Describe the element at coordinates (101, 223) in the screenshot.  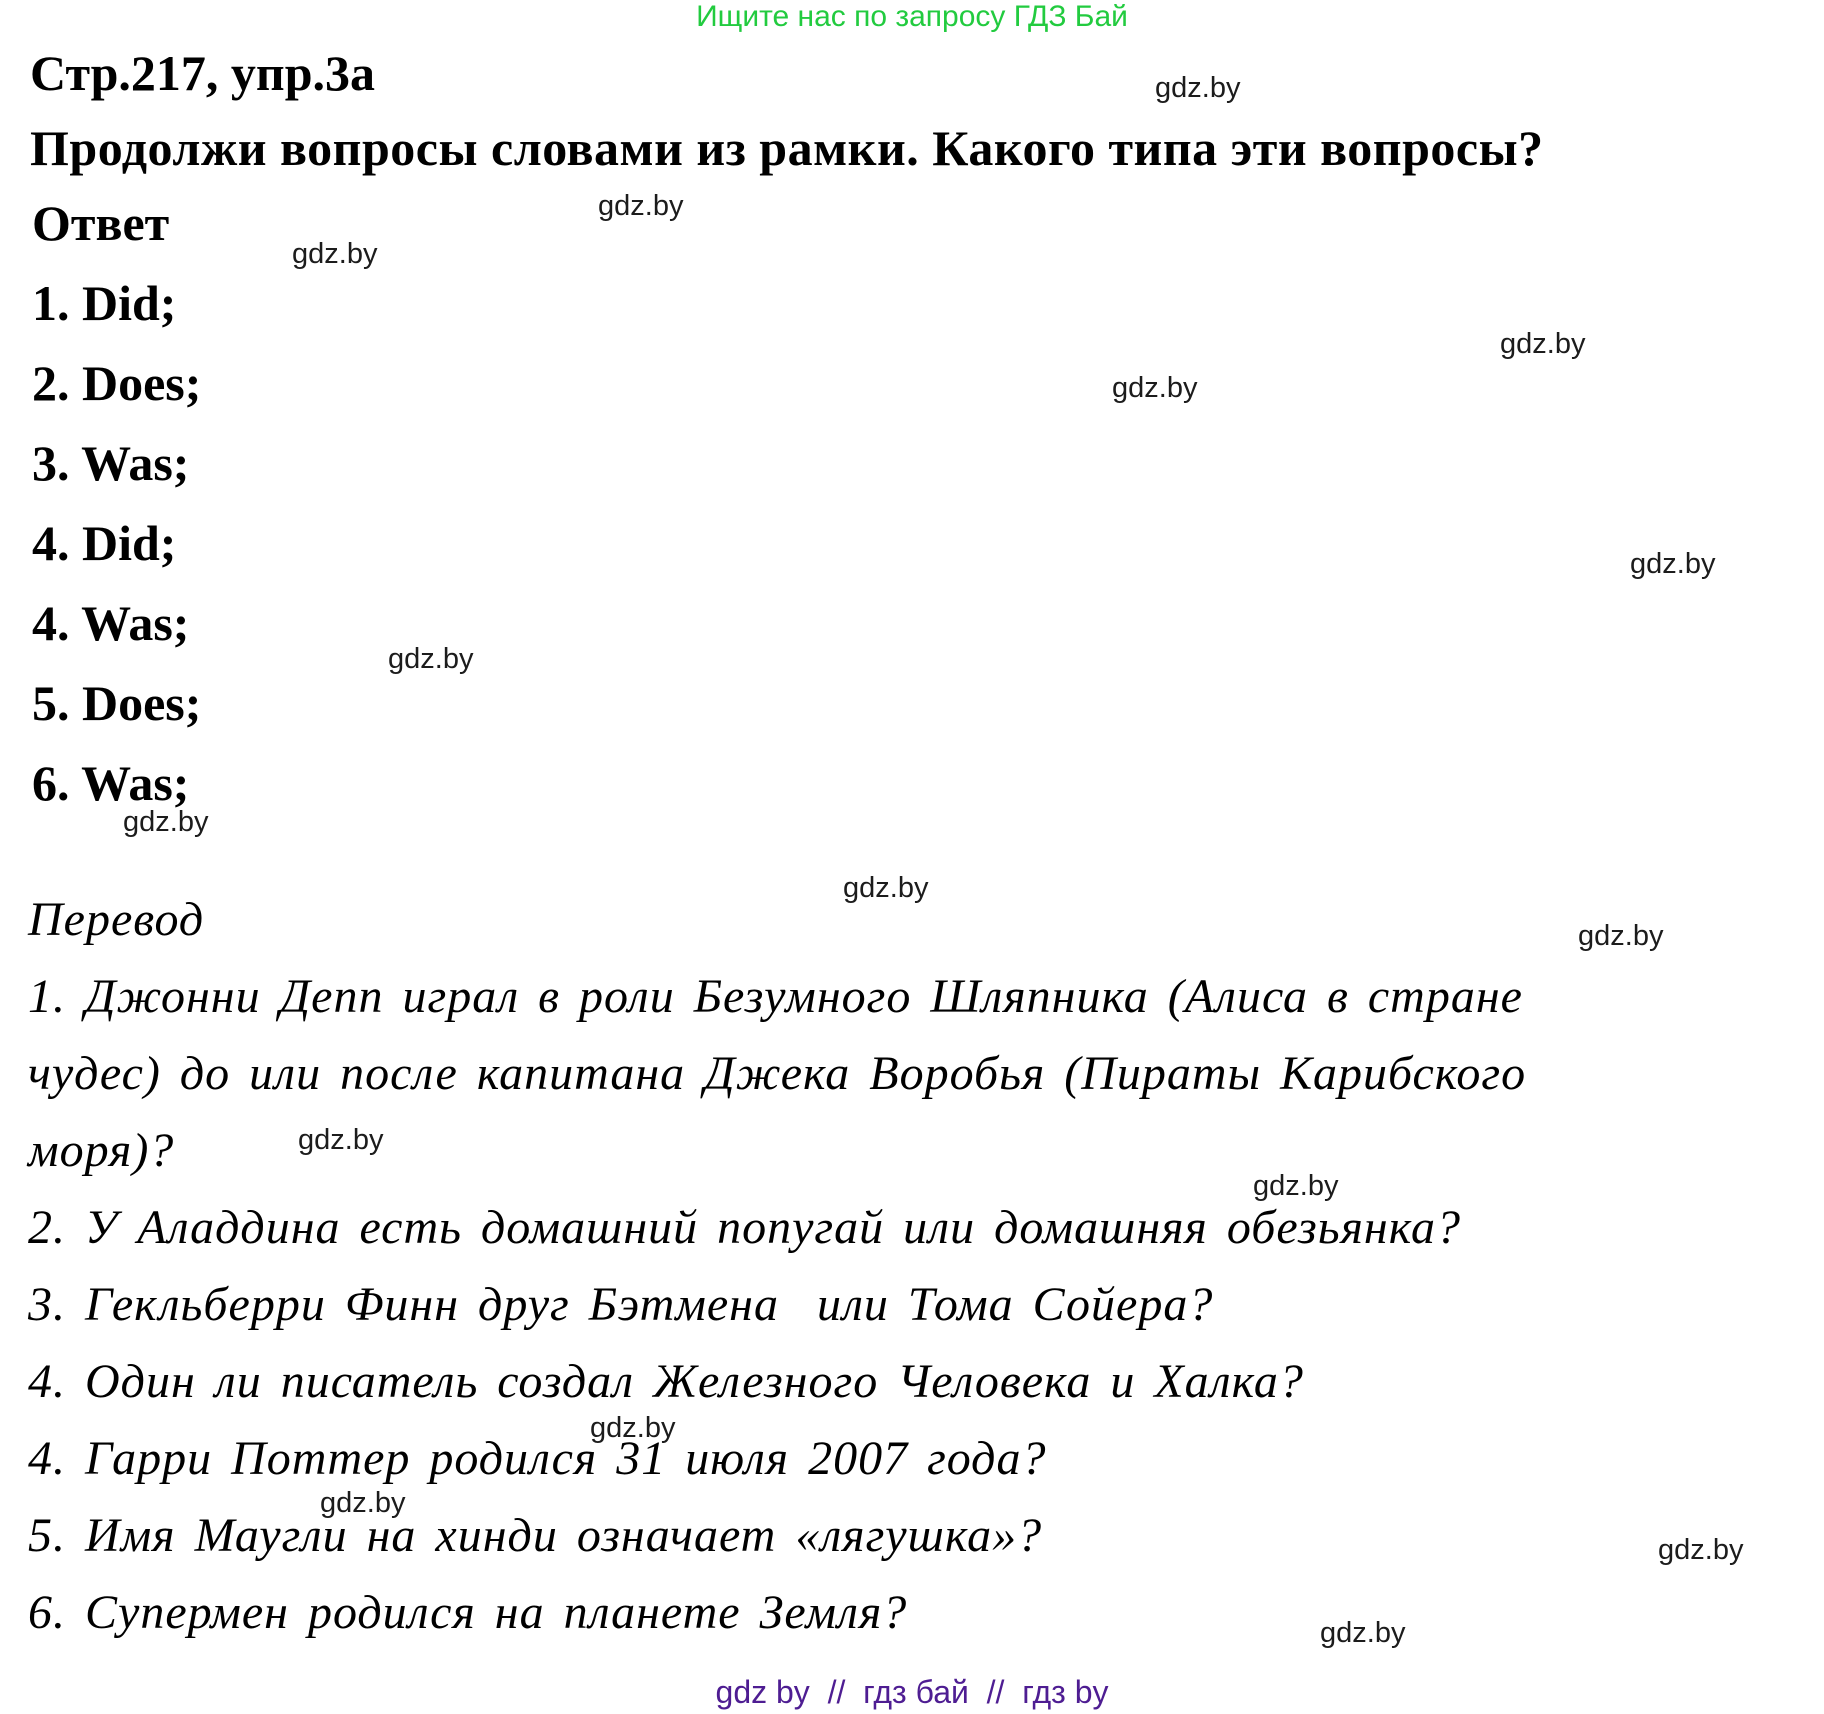
I see `answers-label: Ответ` at that location.